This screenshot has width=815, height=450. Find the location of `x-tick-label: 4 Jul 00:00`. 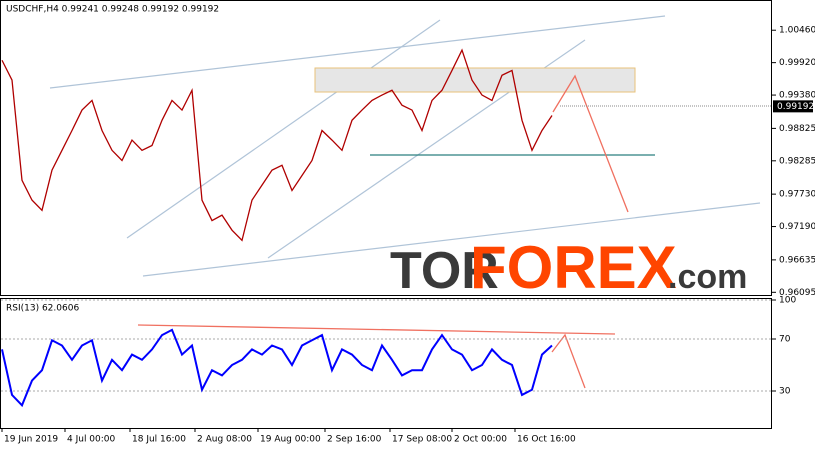

x-tick-label: 4 Jul 00:00 is located at coordinates (91, 440).